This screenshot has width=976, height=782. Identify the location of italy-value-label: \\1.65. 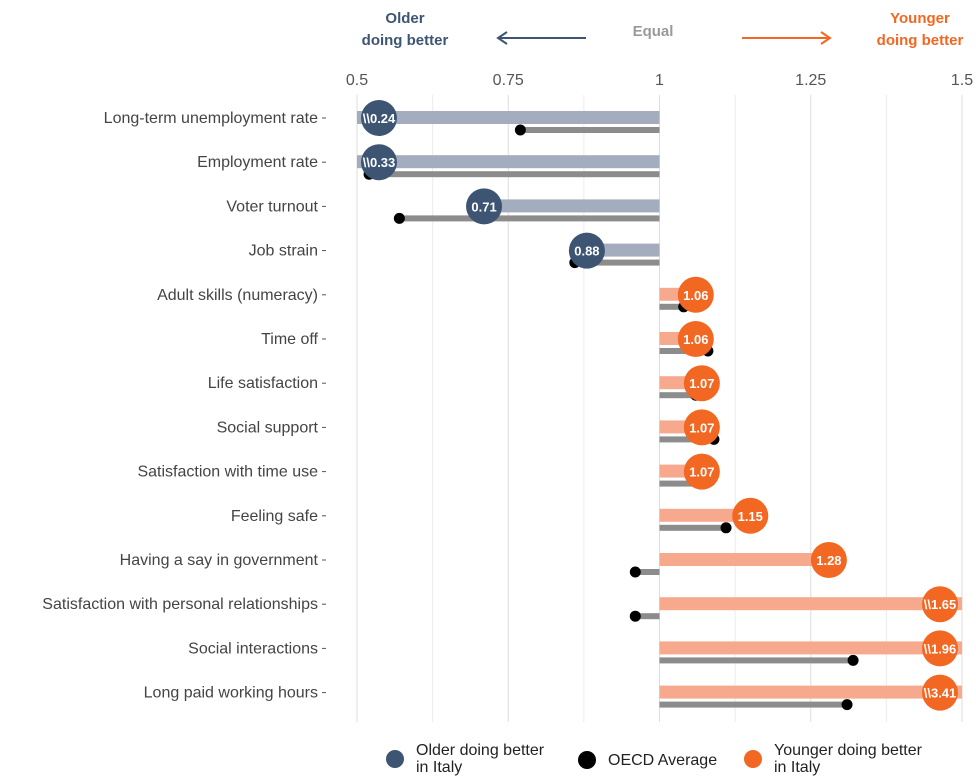
(940, 604).